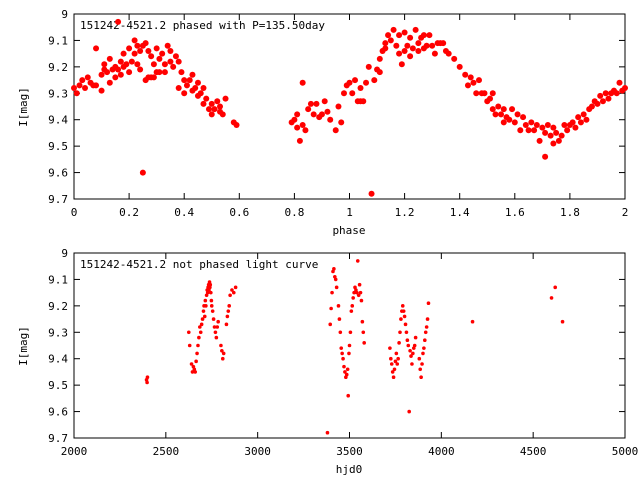 The height and width of the screenshot is (484, 640). What do you see at coordinates (129, 212) in the screenshot?
I see `phased-x-tick-label: 0.2` at bounding box center [129, 212].